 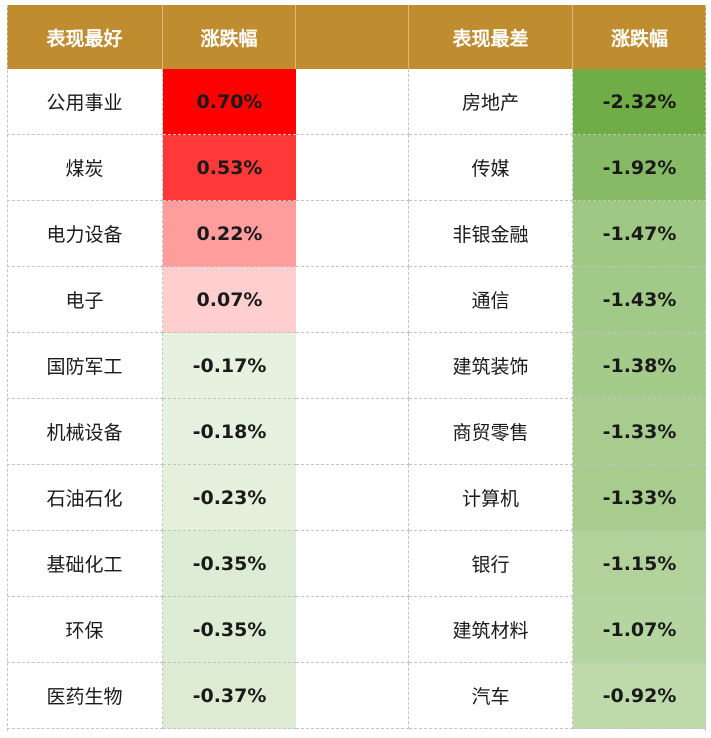 What do you see at coordinates (491, 168) in the screenshot?
I see `worst-sector-name: 传媒` at bounding box center [491, 168].